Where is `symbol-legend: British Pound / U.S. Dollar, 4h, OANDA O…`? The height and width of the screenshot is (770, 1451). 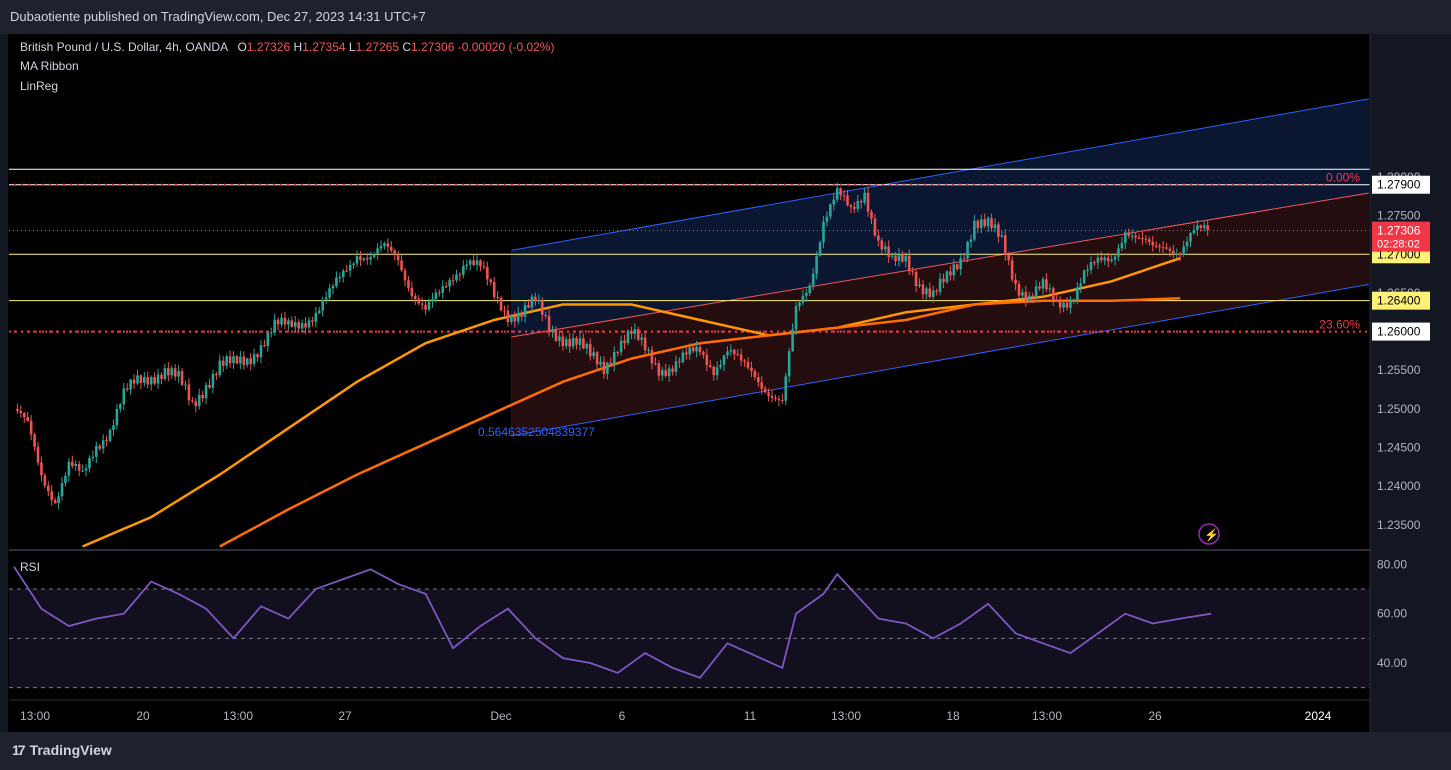 symbol-legend: British Pound / U.S. Dollar, 4h, OANDA O… is located at coordinates (287, 47).